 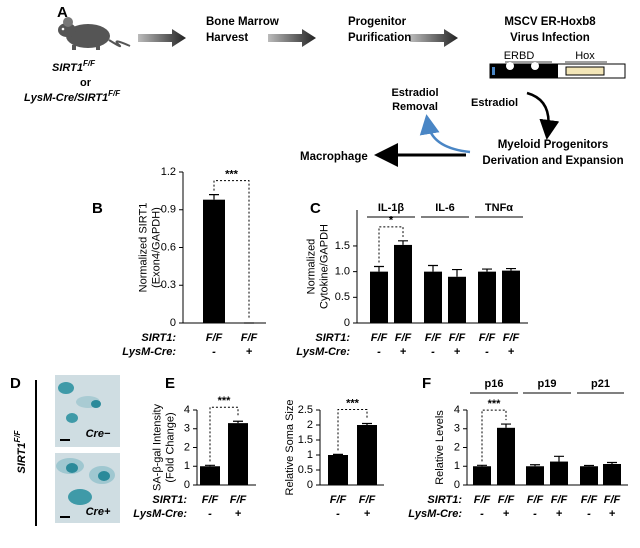 I want to click on panel-label: C, so click(x=315, y=208).